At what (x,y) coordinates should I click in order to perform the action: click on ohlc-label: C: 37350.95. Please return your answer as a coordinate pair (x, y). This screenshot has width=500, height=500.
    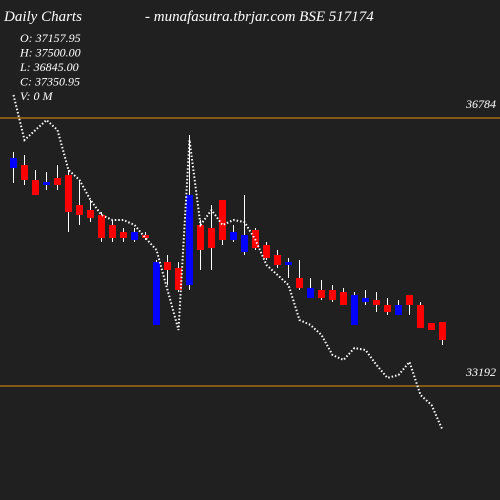
    Looking at the image, I should click on (50, 82).